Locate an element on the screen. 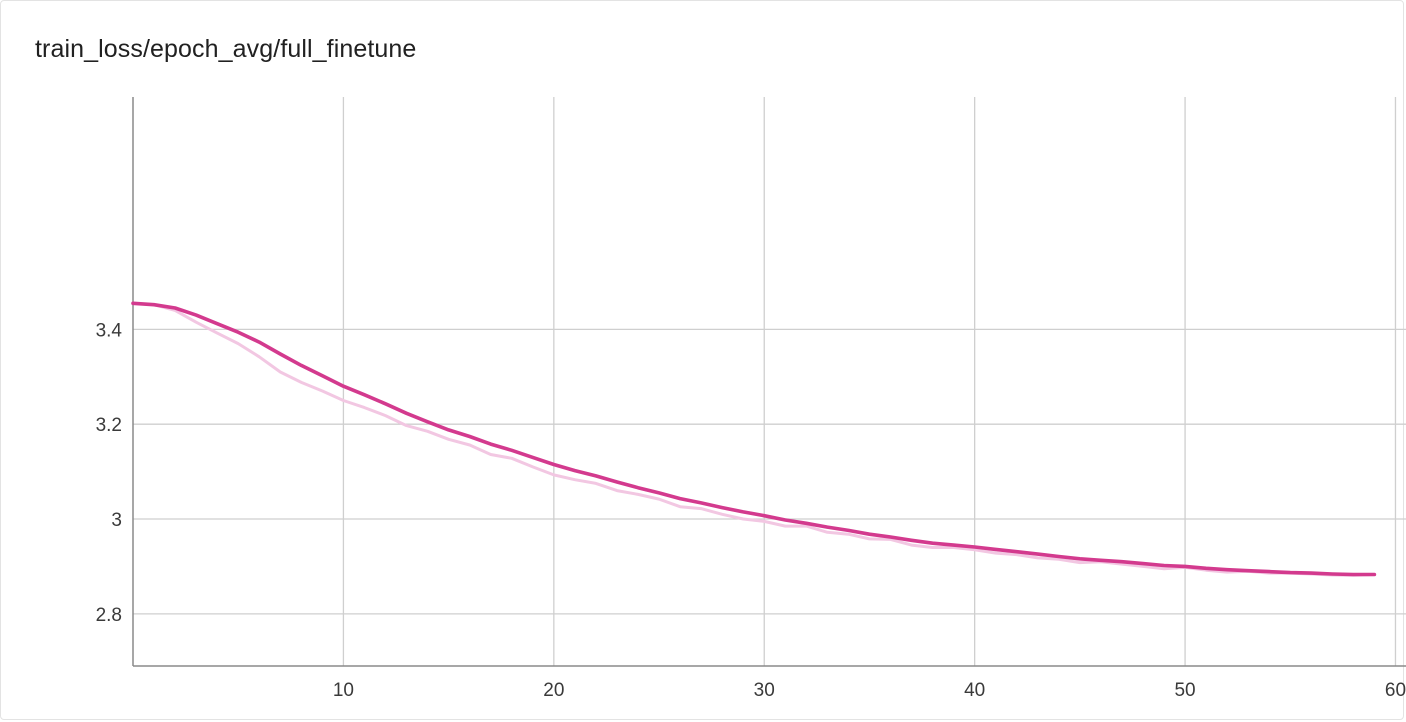  x-tick-label: 30 is located at coordinates (764, 690).